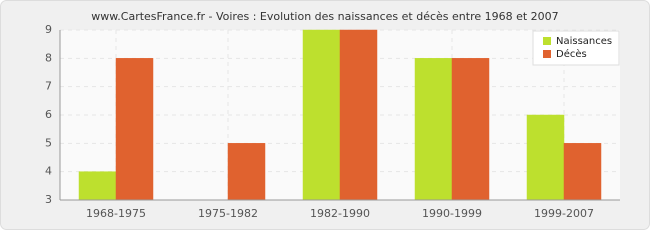 This screenshot has height=240, width=650. Describe the element at coordinates (571, 54) in the screenshot. I see `legend-label: Décès` at that location.